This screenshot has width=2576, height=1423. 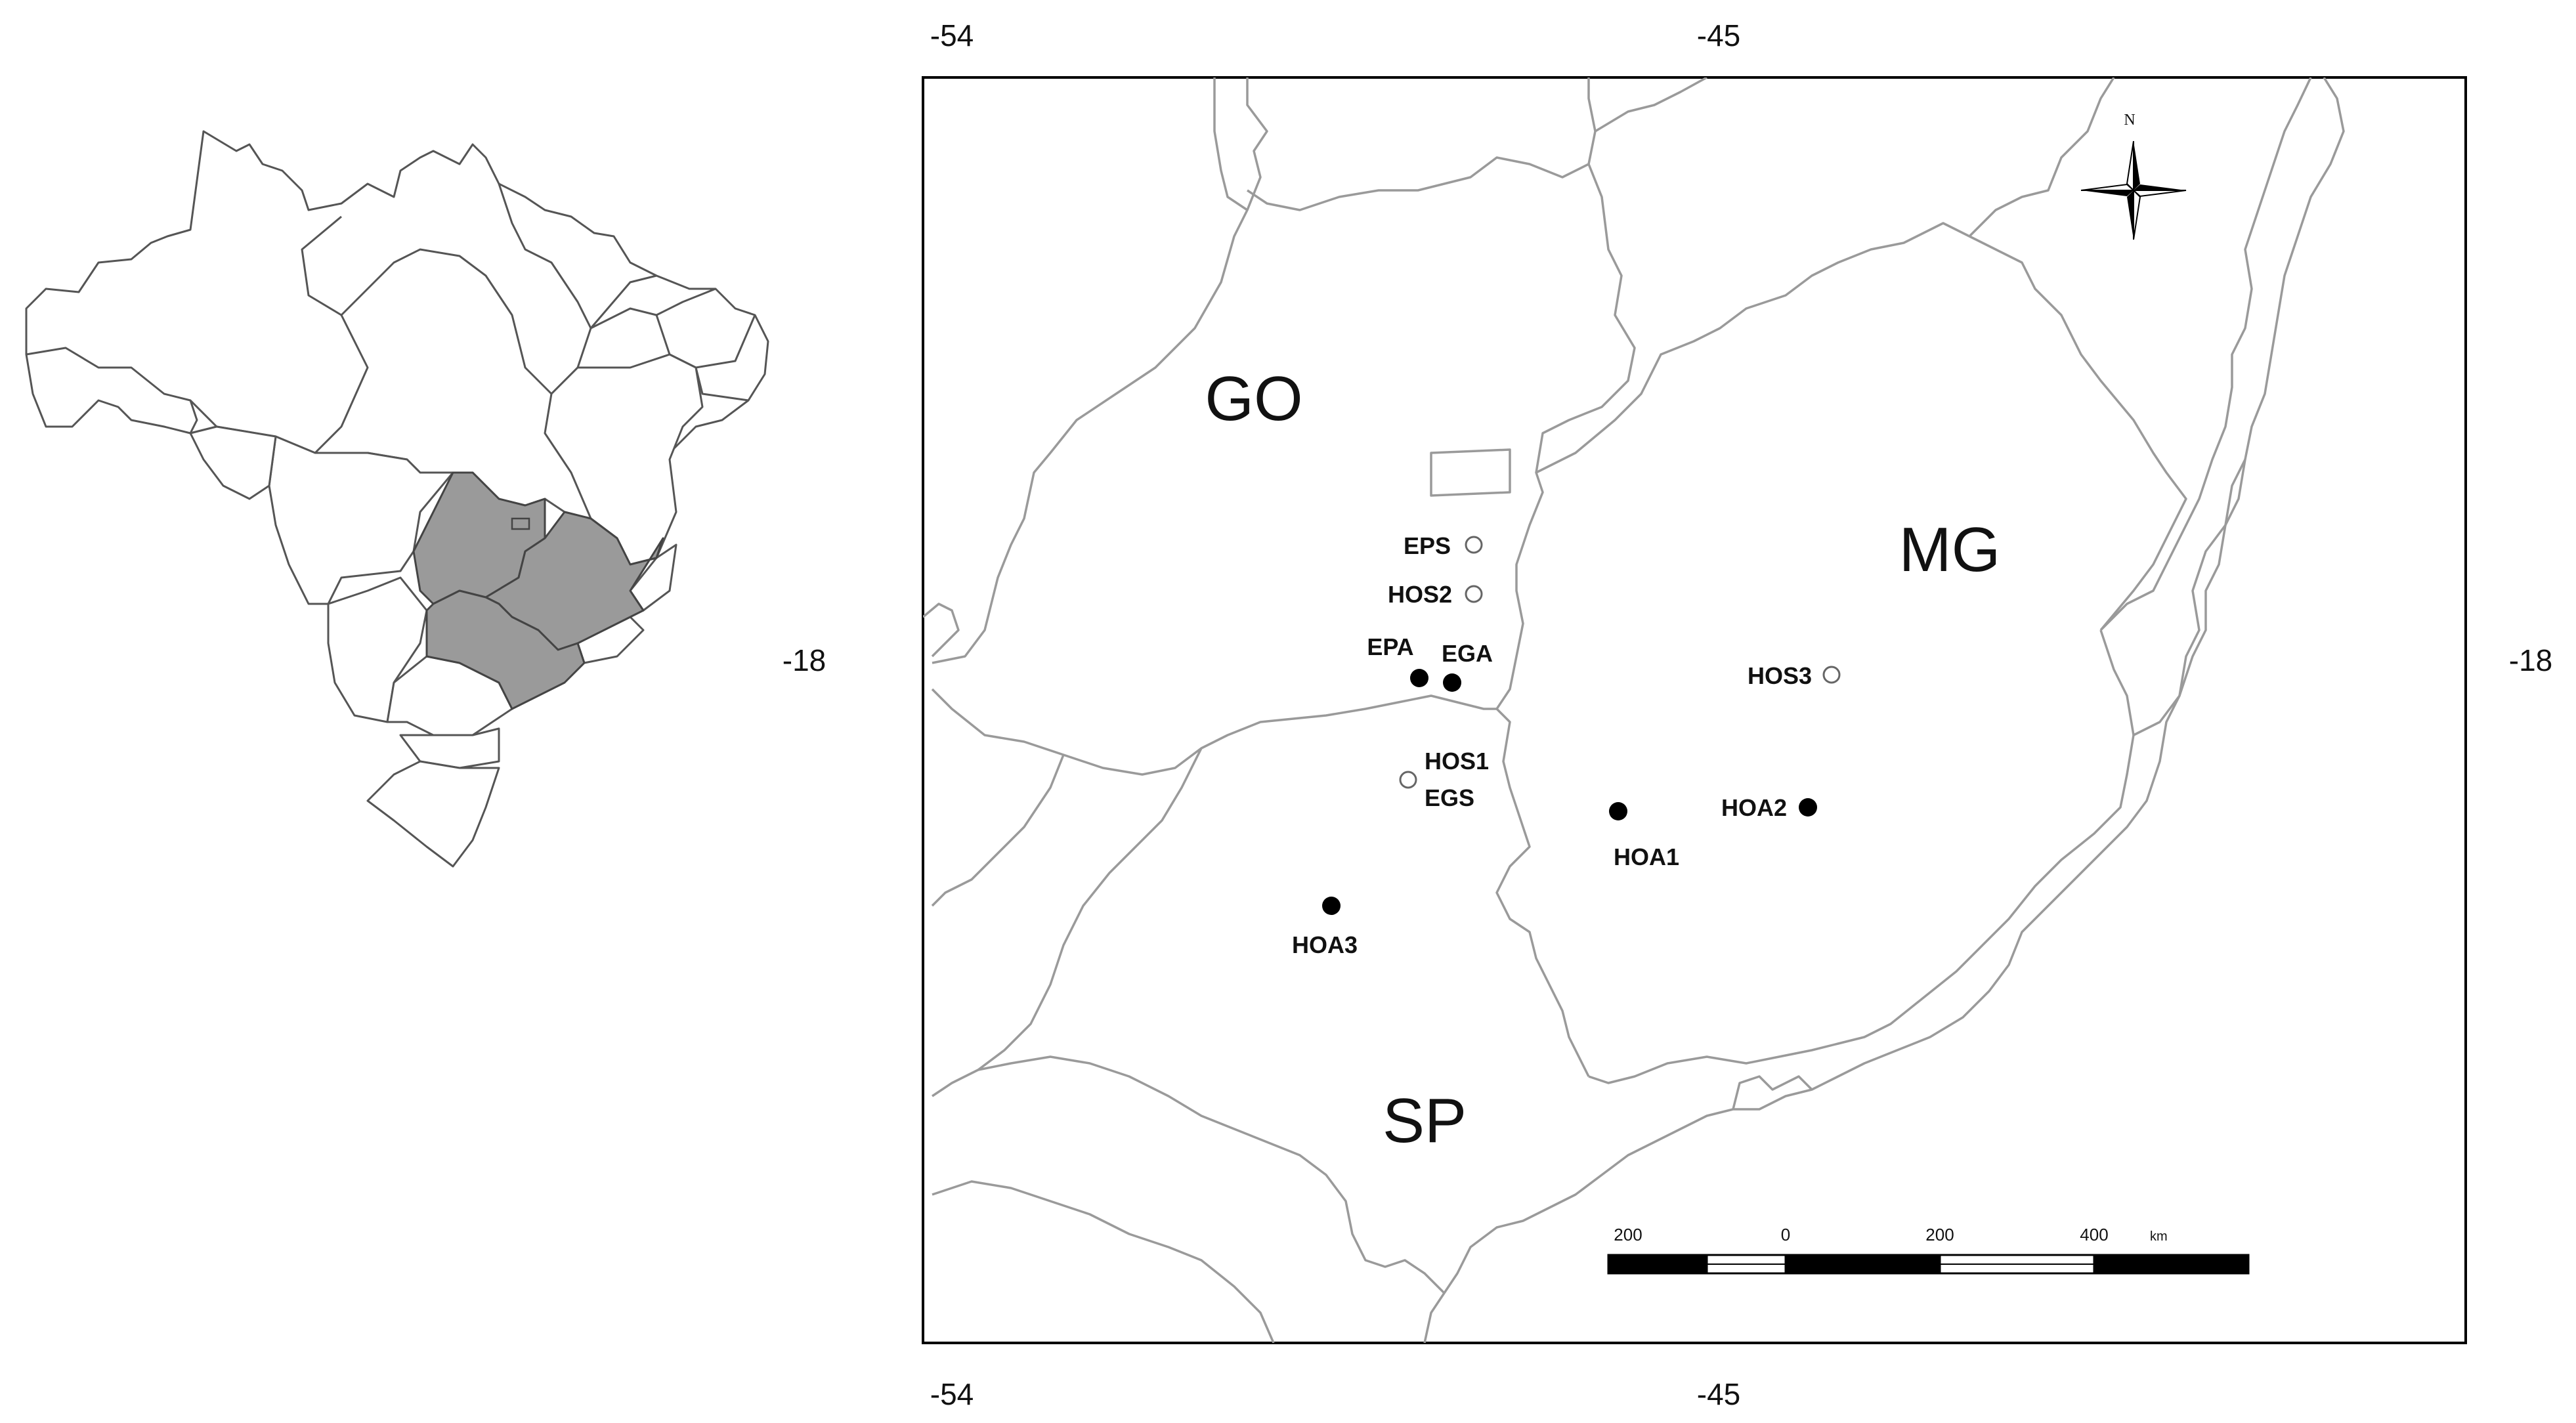 I want to click on scale-unit: km, so click(x=2159, y=1236).